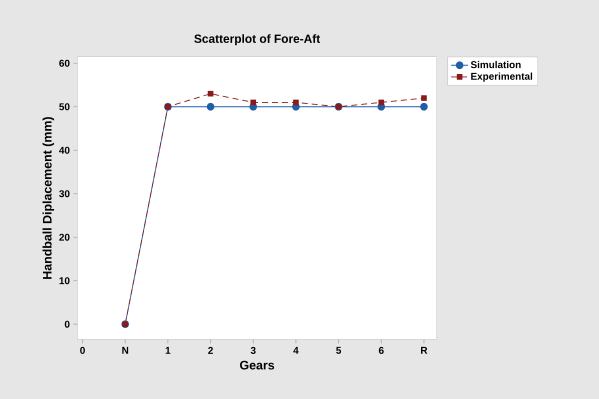 The width and height of the screenshot is (599, 399). I want to click on y-tick-label: 30, so click(64, 194).